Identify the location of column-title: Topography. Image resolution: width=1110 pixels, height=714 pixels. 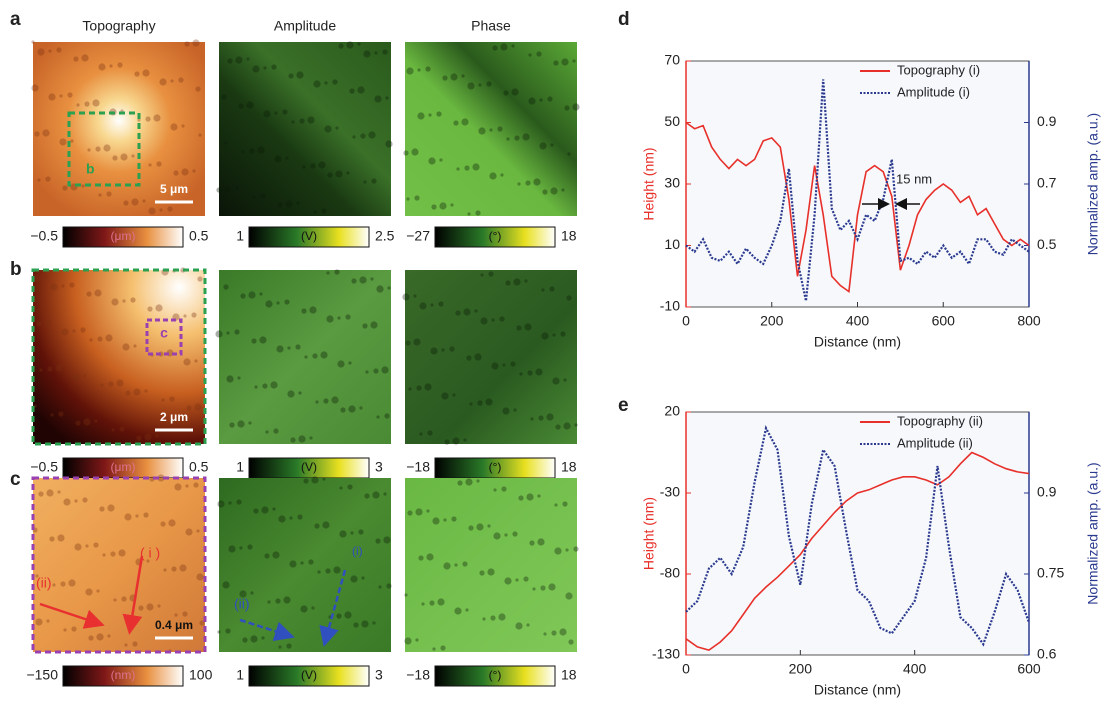
(118, 26).